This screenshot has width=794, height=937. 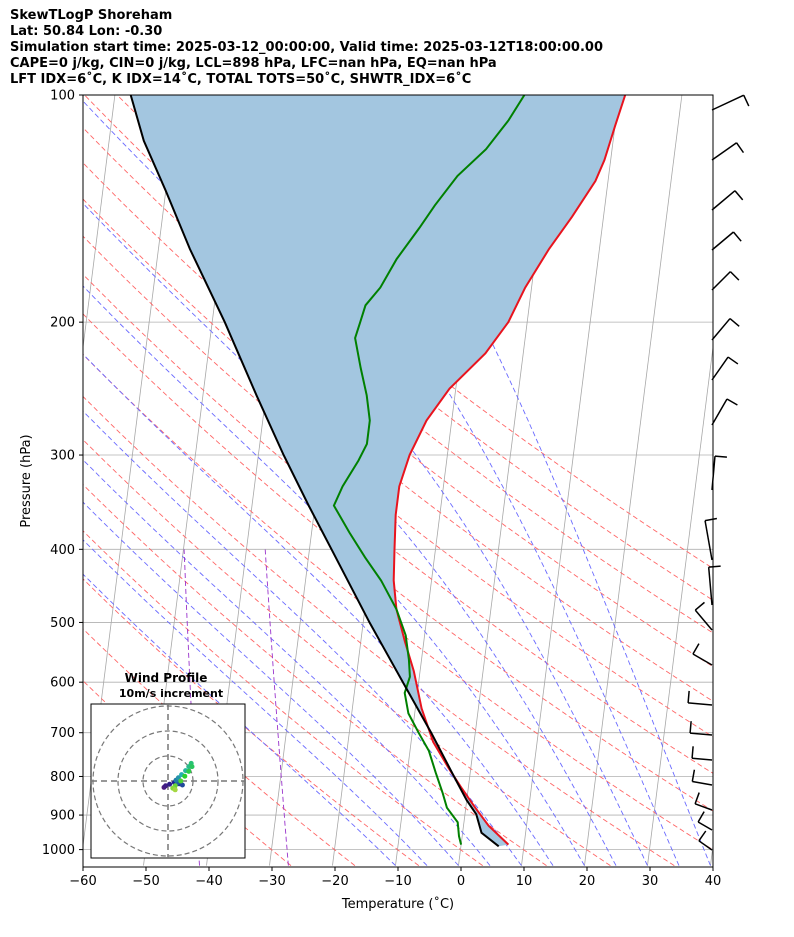 What do you see at coordinates (26, 480) in the screenshot?
I see `y-axis-label: Pressure (hPa)` at bounding box center [26, 480].